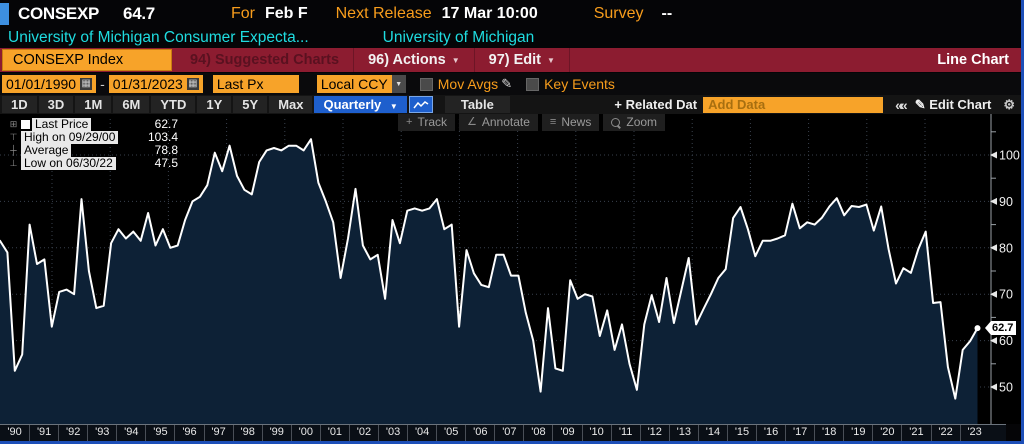 The image size is (1024, 444). Describe the element at coordinates (173, 104) in the screenshot. I see `range-tab-ytd: YTD` at that location.